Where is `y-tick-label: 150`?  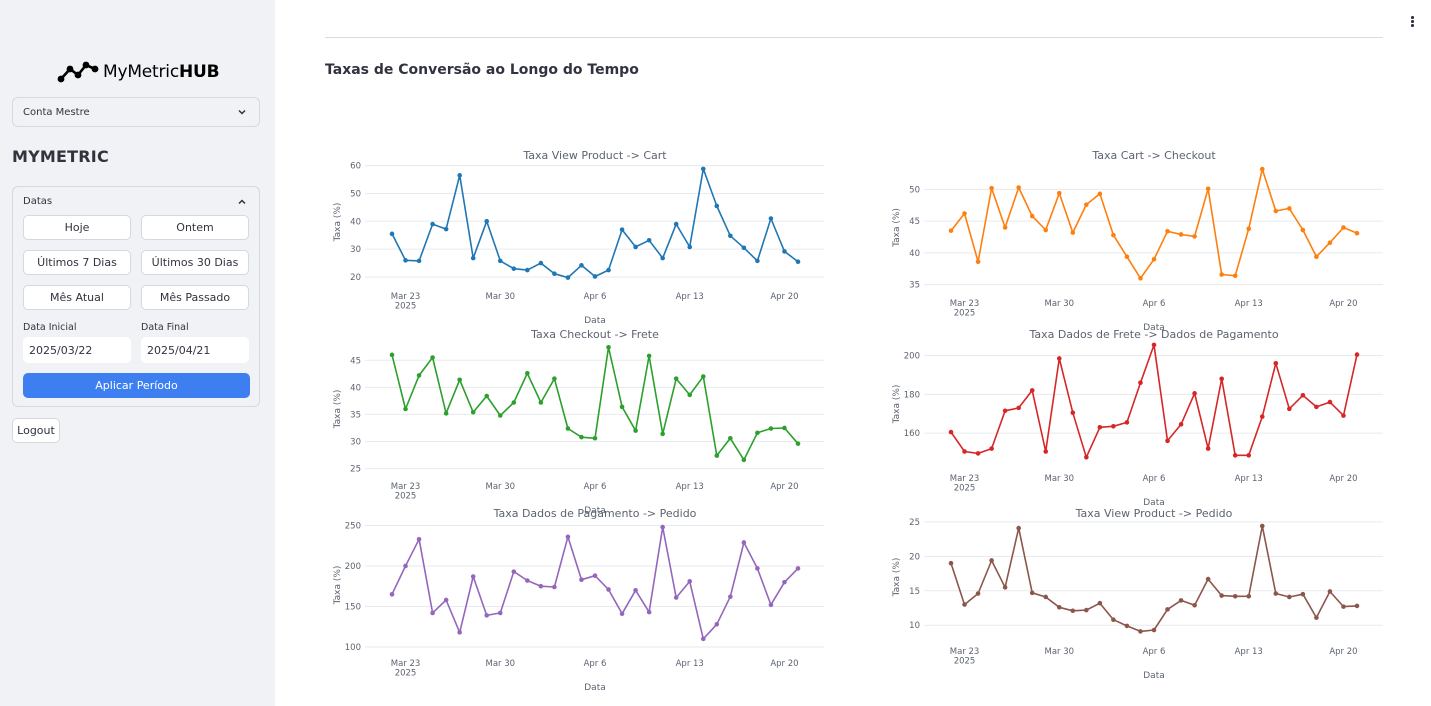 y-tick-label: 150 is located at coordinates (353, 607).